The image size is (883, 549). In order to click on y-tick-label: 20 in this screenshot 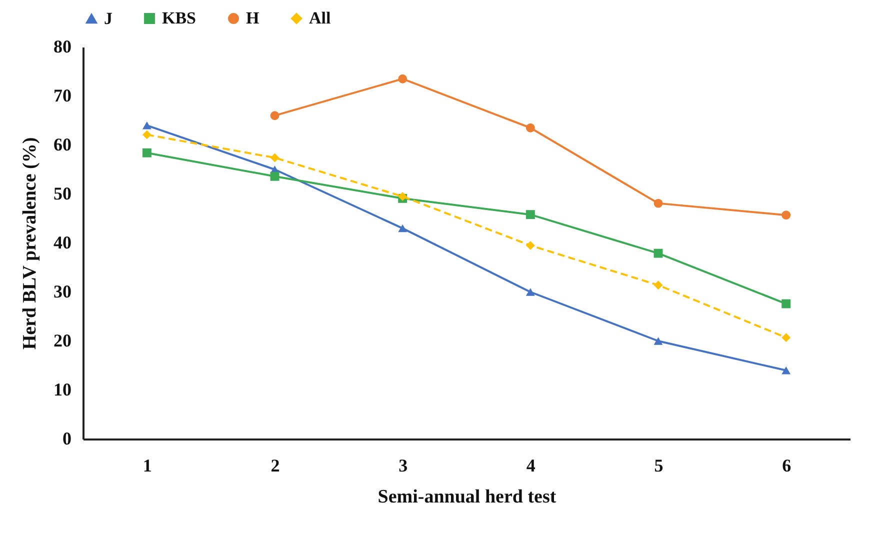, I will do `click(63, 340)`.